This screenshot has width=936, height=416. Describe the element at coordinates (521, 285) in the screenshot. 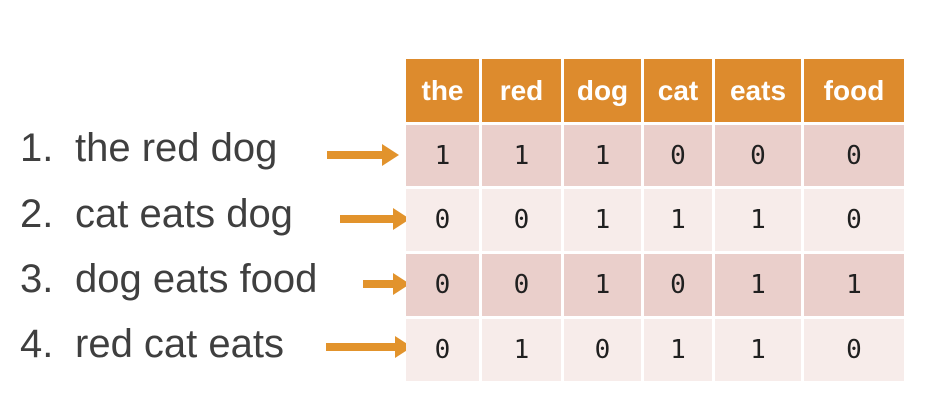

I see `matrix-cell-r3-c2: 0` at that location.